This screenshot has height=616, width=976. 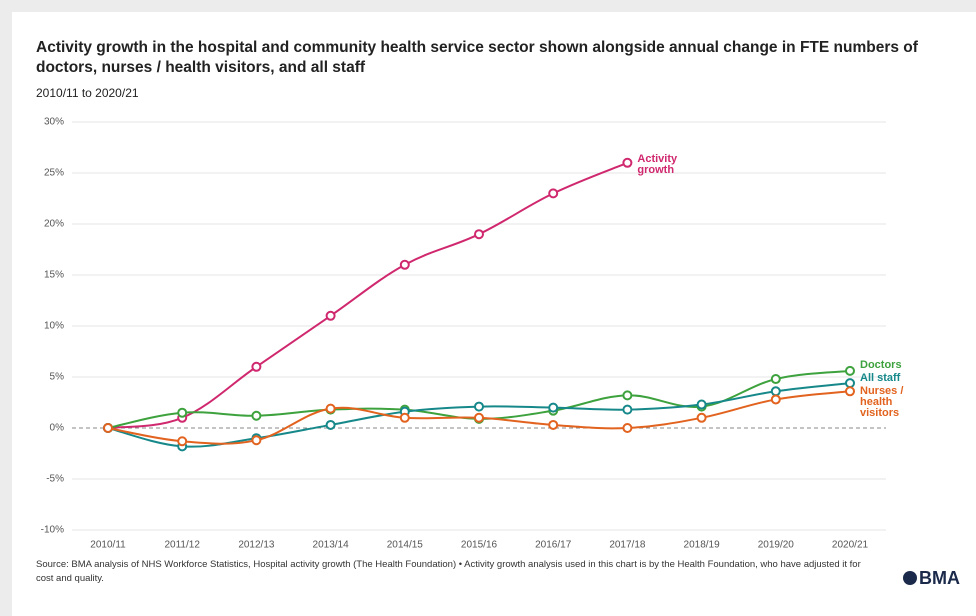 I want to click on x-tick-label: 2012/13, so click(x=256, y=545).